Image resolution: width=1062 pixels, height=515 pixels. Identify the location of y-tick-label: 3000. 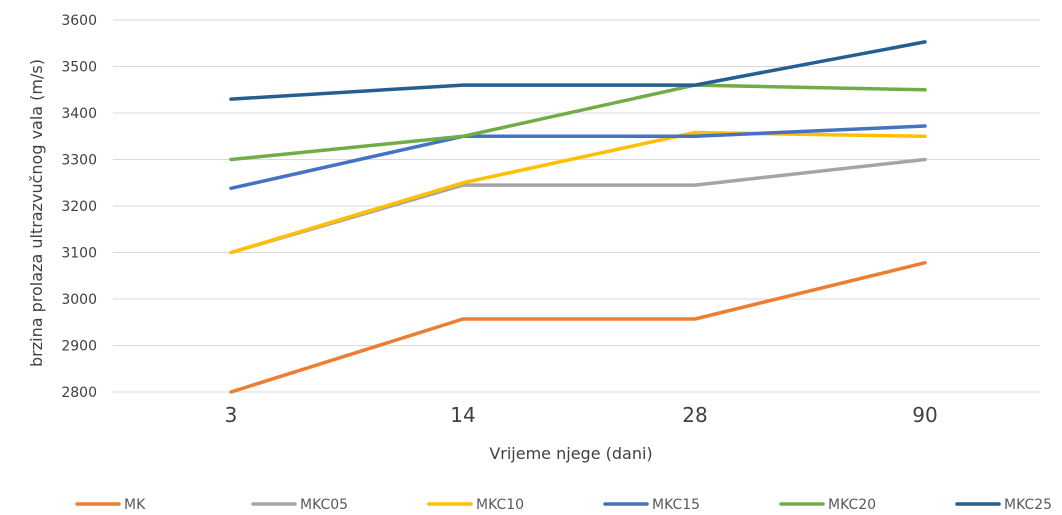
(79, 300).